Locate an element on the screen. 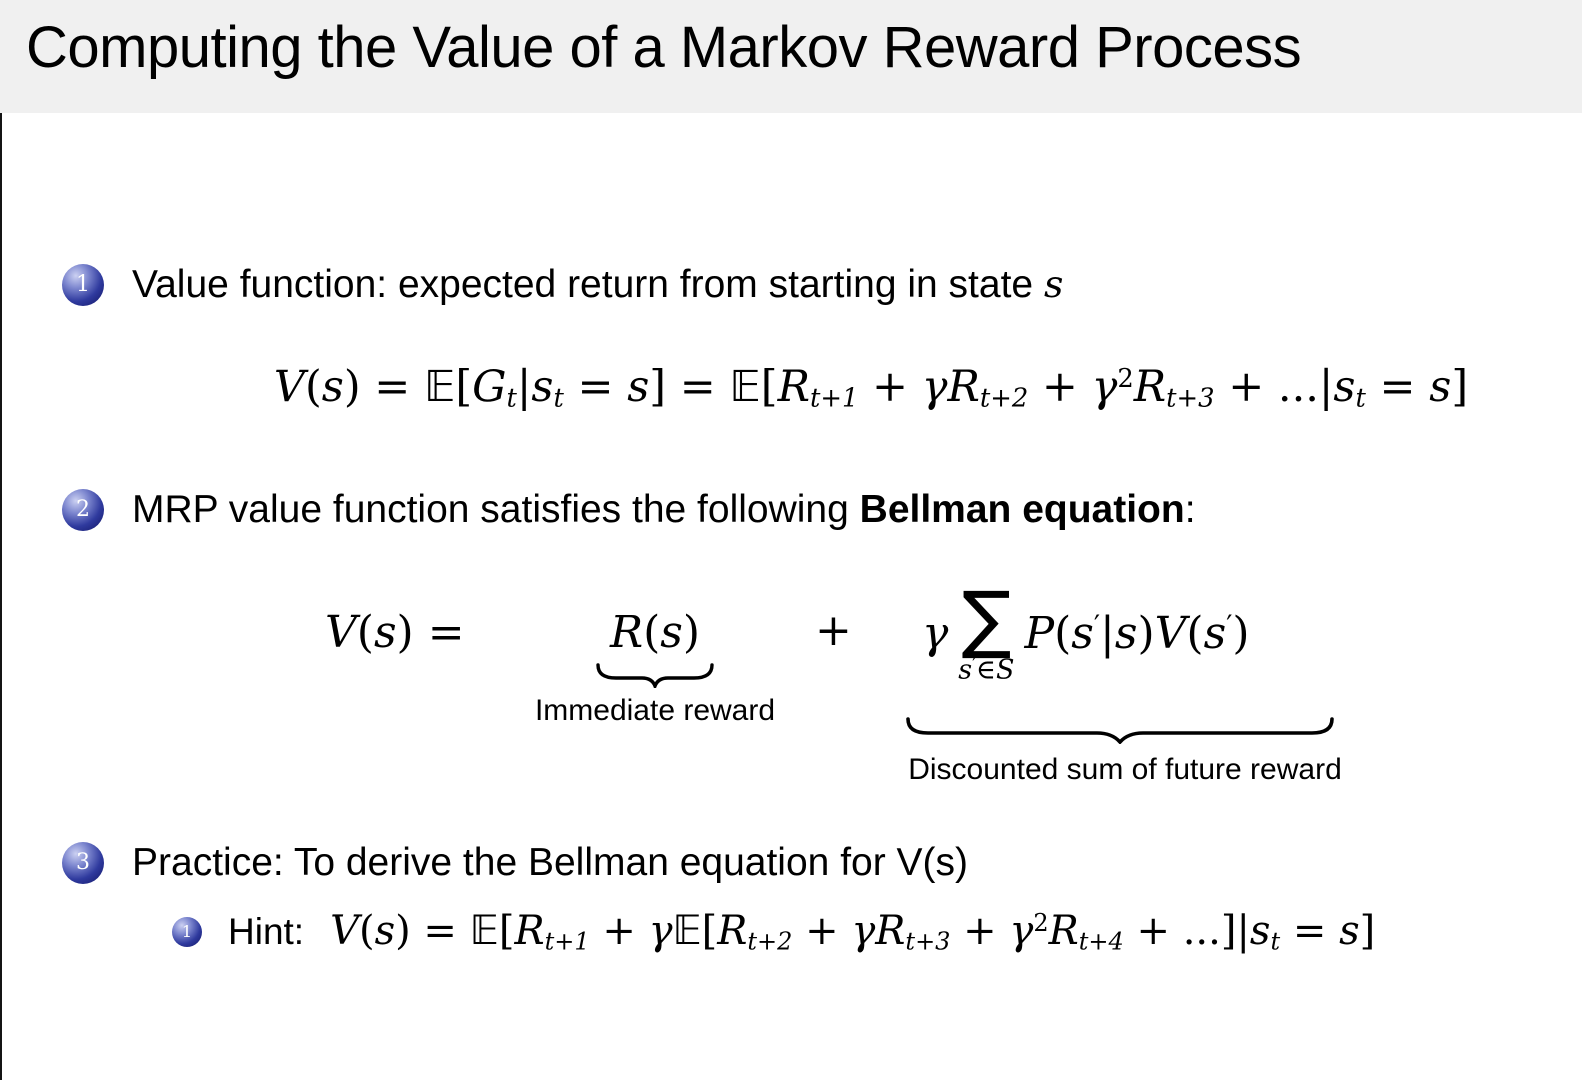  bellman-term2-expr: P(s′|s)V(s′) is located at coordinates (1137, 634).